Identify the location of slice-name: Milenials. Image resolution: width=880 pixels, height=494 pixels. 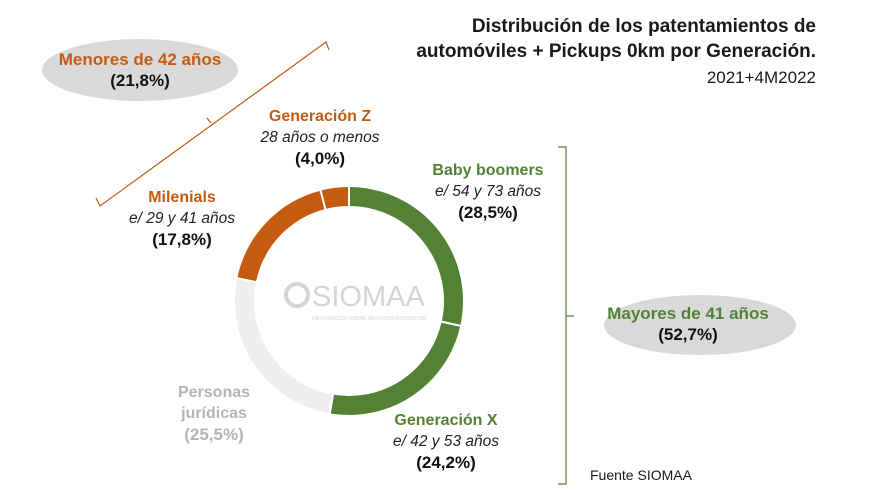
(182, 197).